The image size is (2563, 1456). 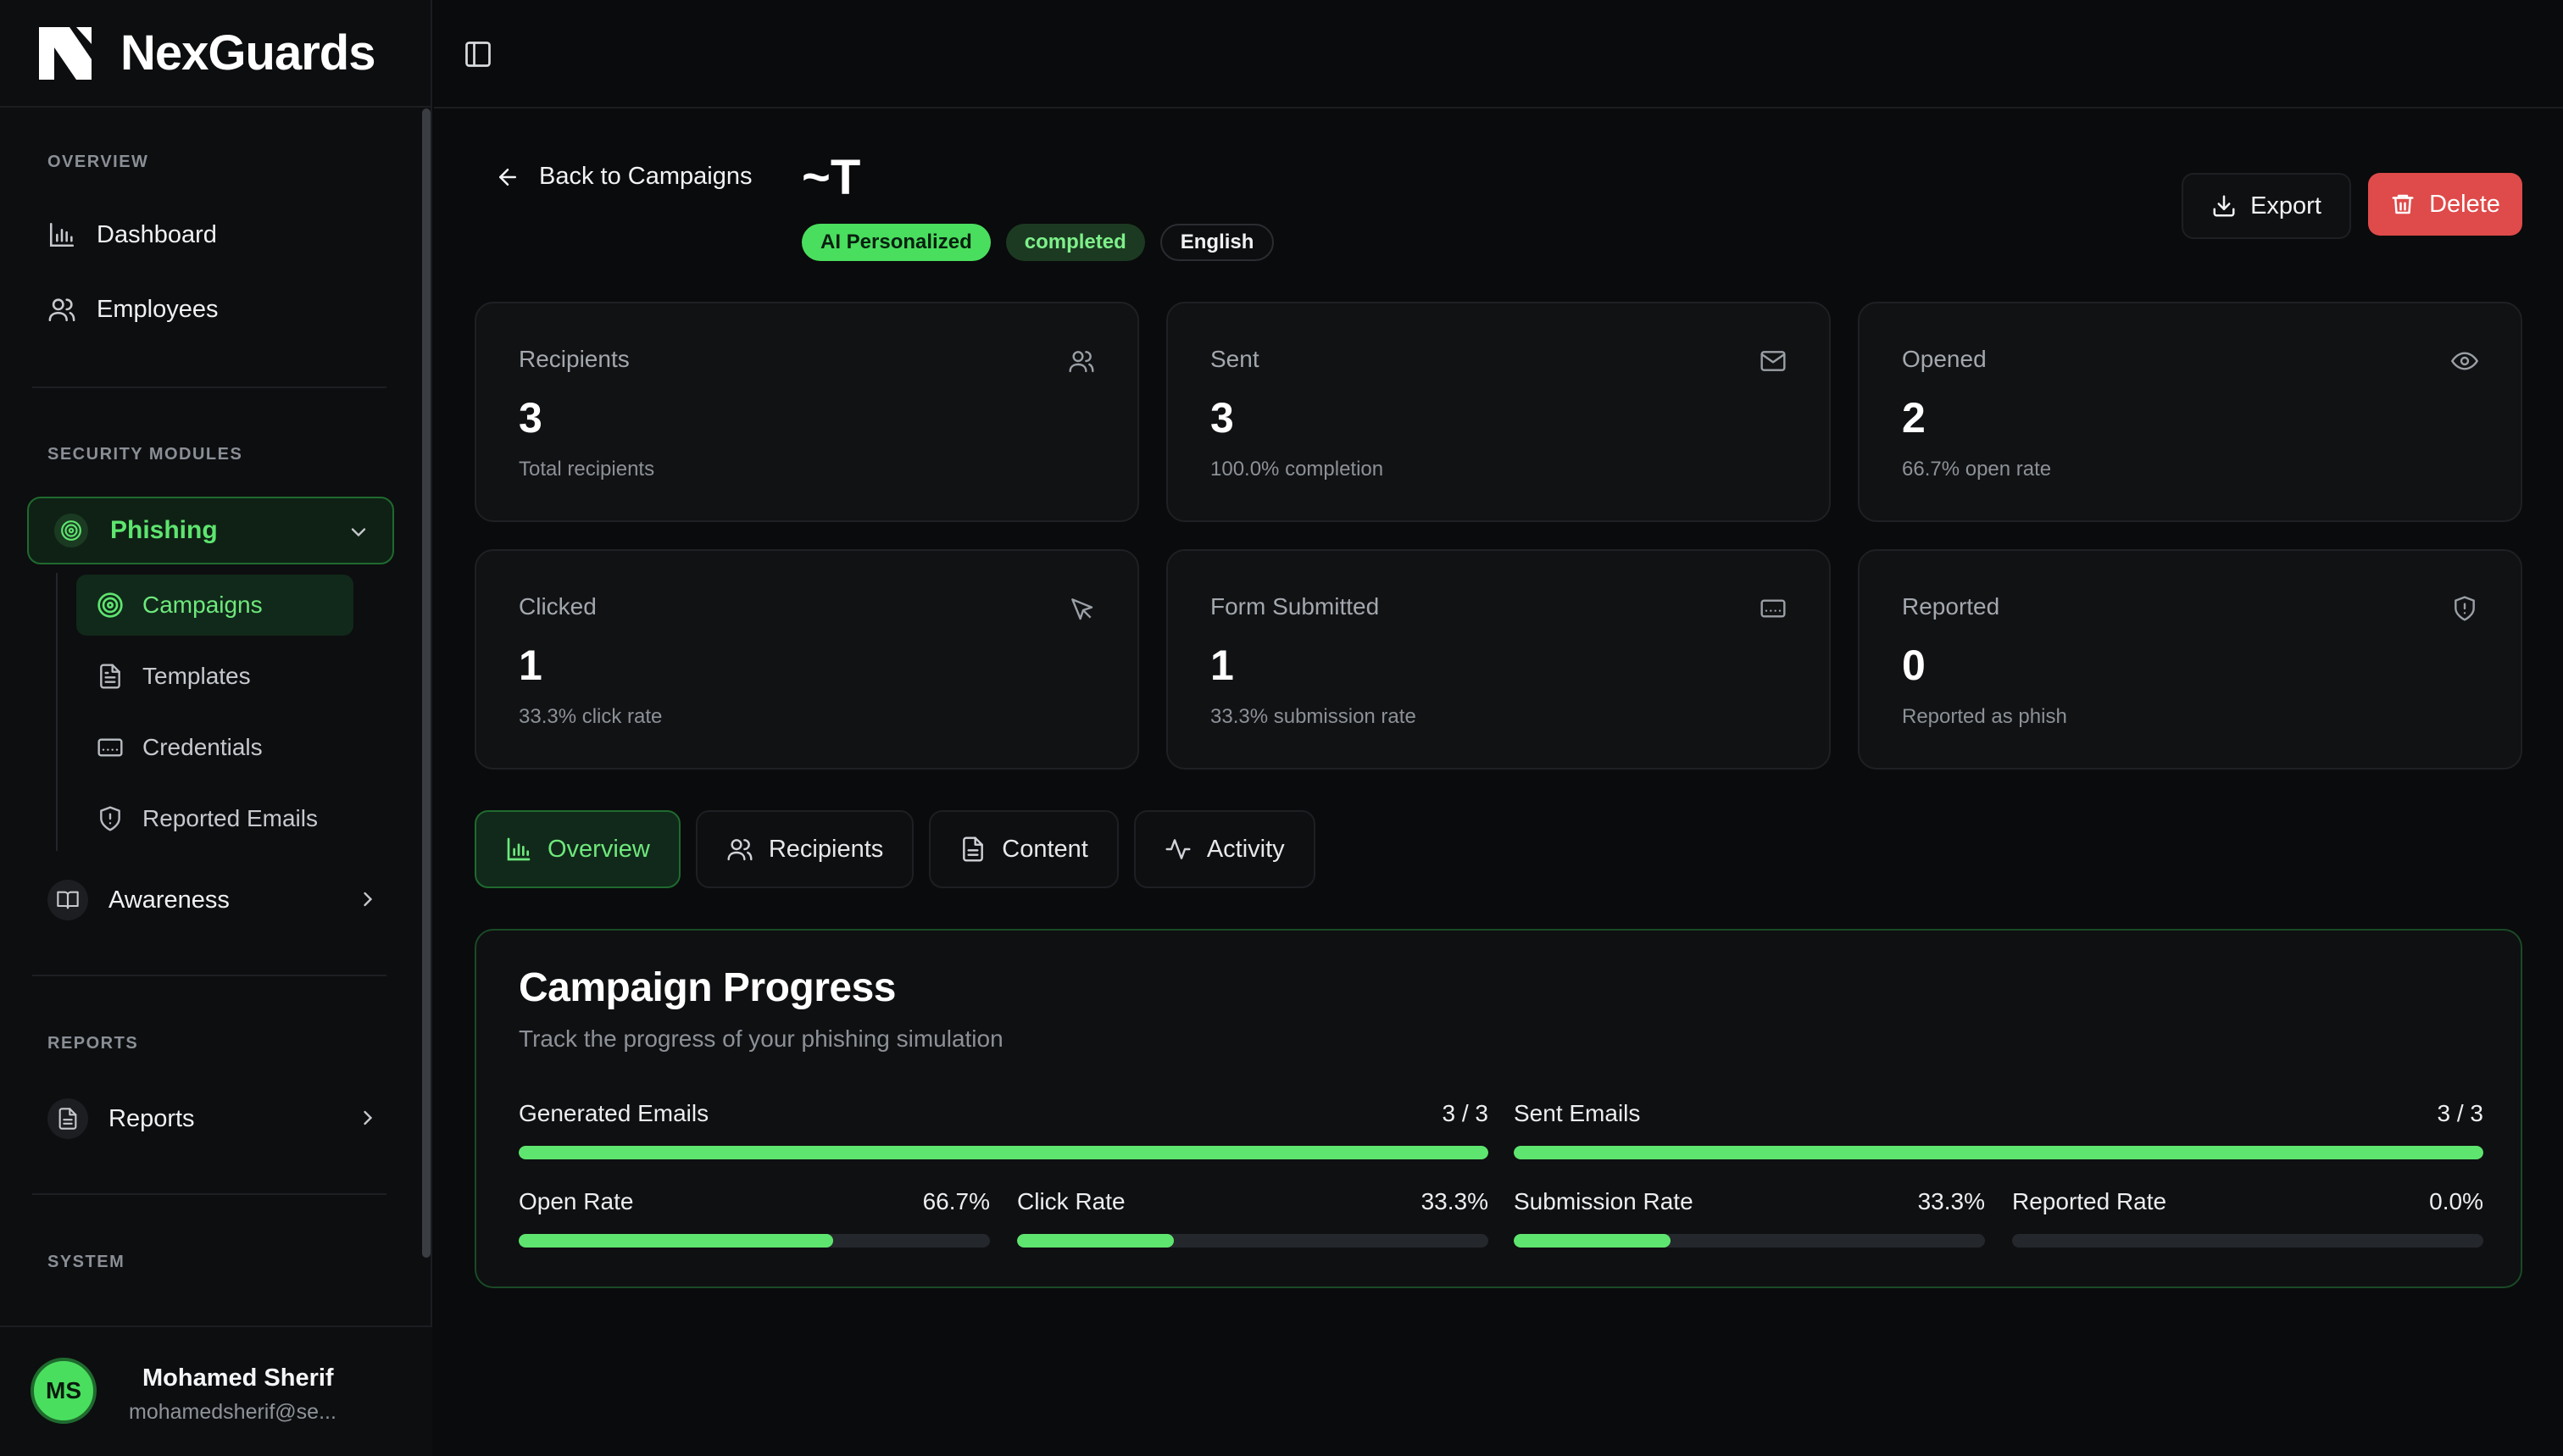 What do you see at coordinates (71, 530) in the screenshot?
I see `phishing-icon-wrap` at bounding box center [71, 530].